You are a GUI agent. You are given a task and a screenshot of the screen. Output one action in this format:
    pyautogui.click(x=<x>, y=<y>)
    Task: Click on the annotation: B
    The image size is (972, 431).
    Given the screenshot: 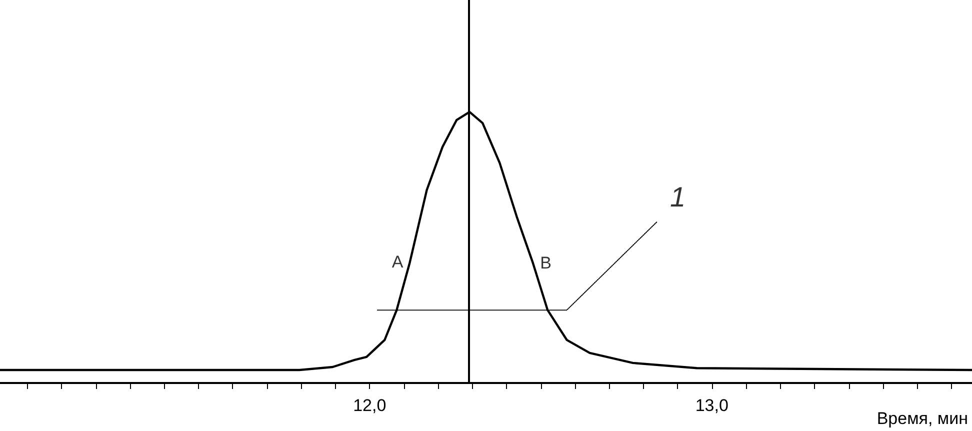 What is the action you would take?
    pyautogui.click(x=546, y=263)
    